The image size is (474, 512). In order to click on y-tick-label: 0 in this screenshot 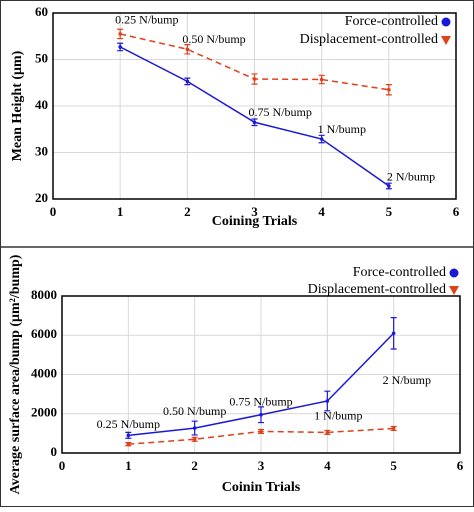, I will do `click(54, 451)`.